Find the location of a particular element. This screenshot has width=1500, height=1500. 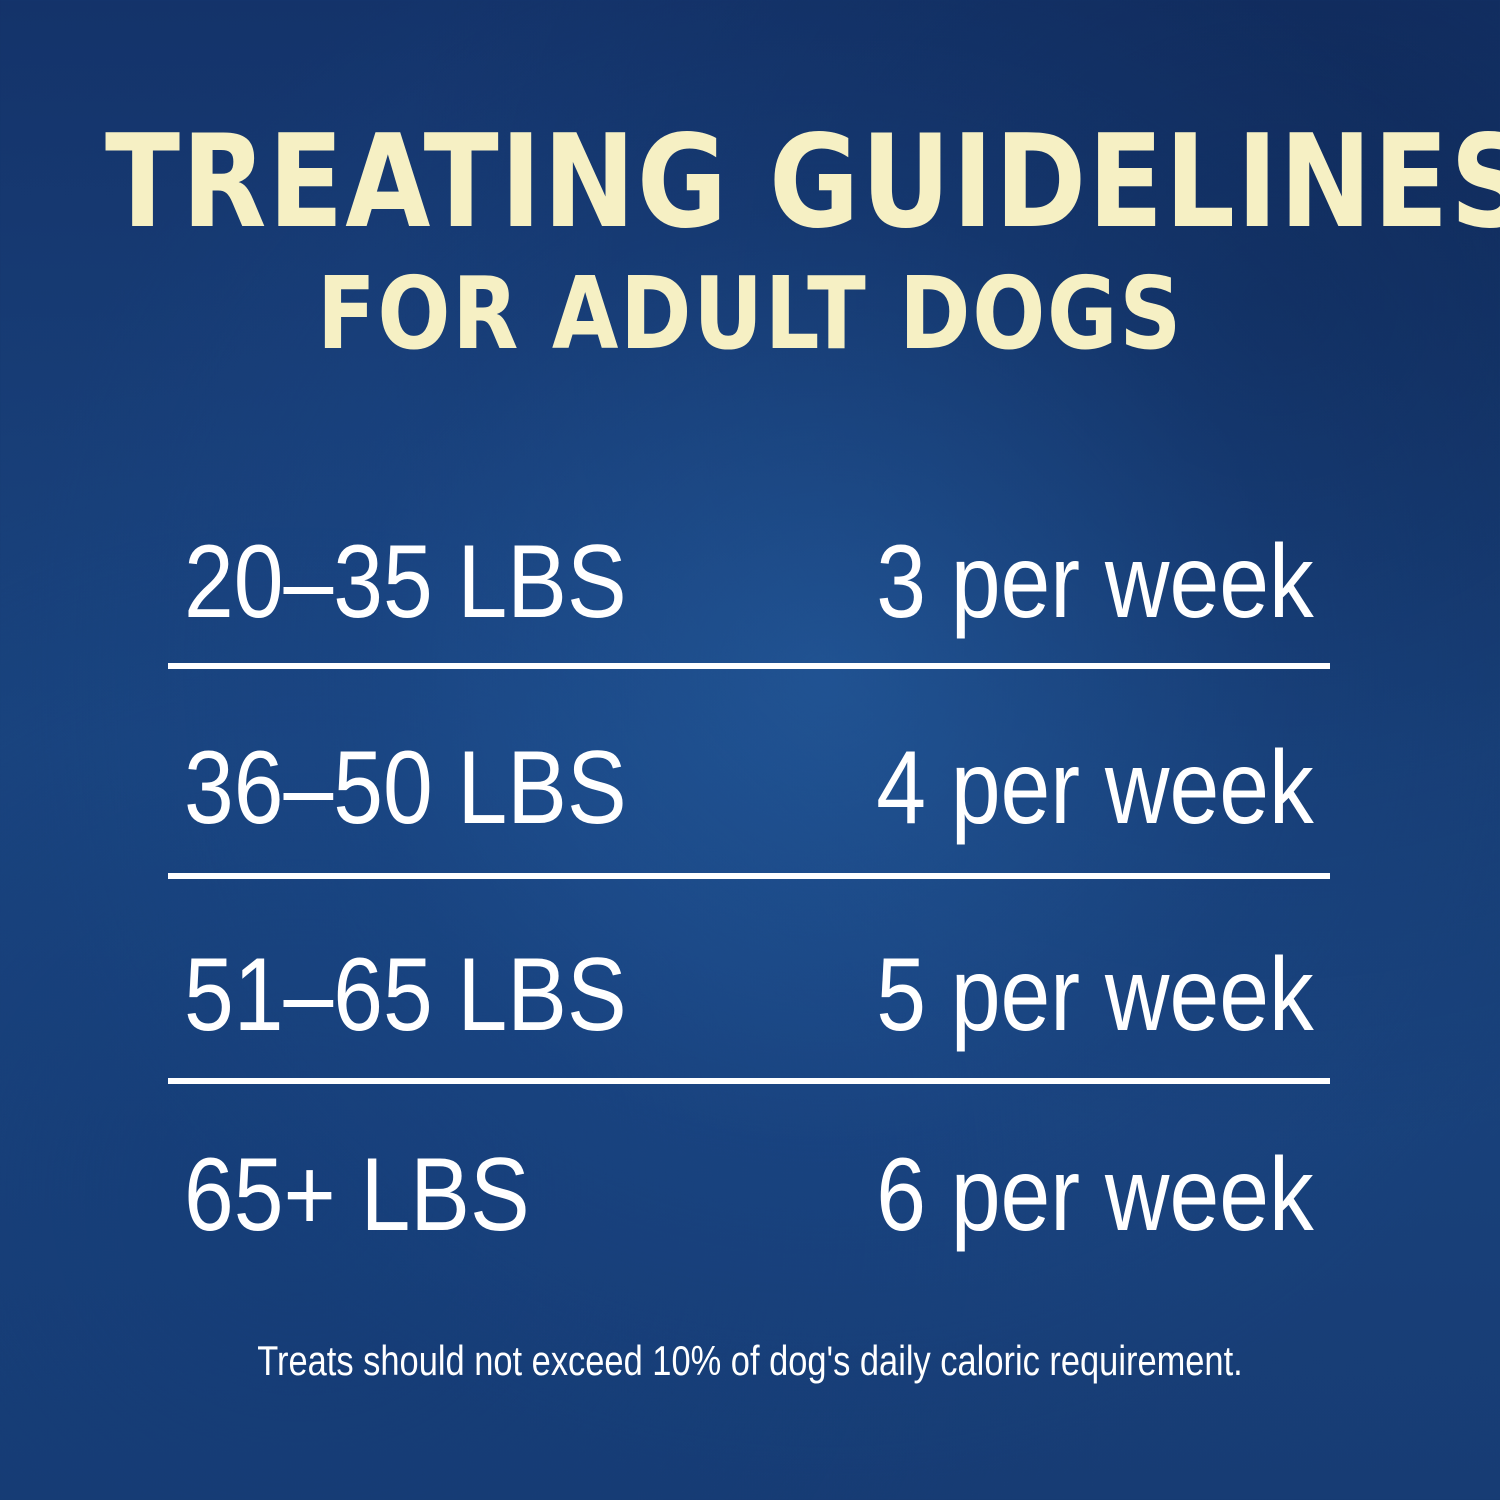

title-line-1: TREATING GUIDELINES is located at coordinates (802, 182).